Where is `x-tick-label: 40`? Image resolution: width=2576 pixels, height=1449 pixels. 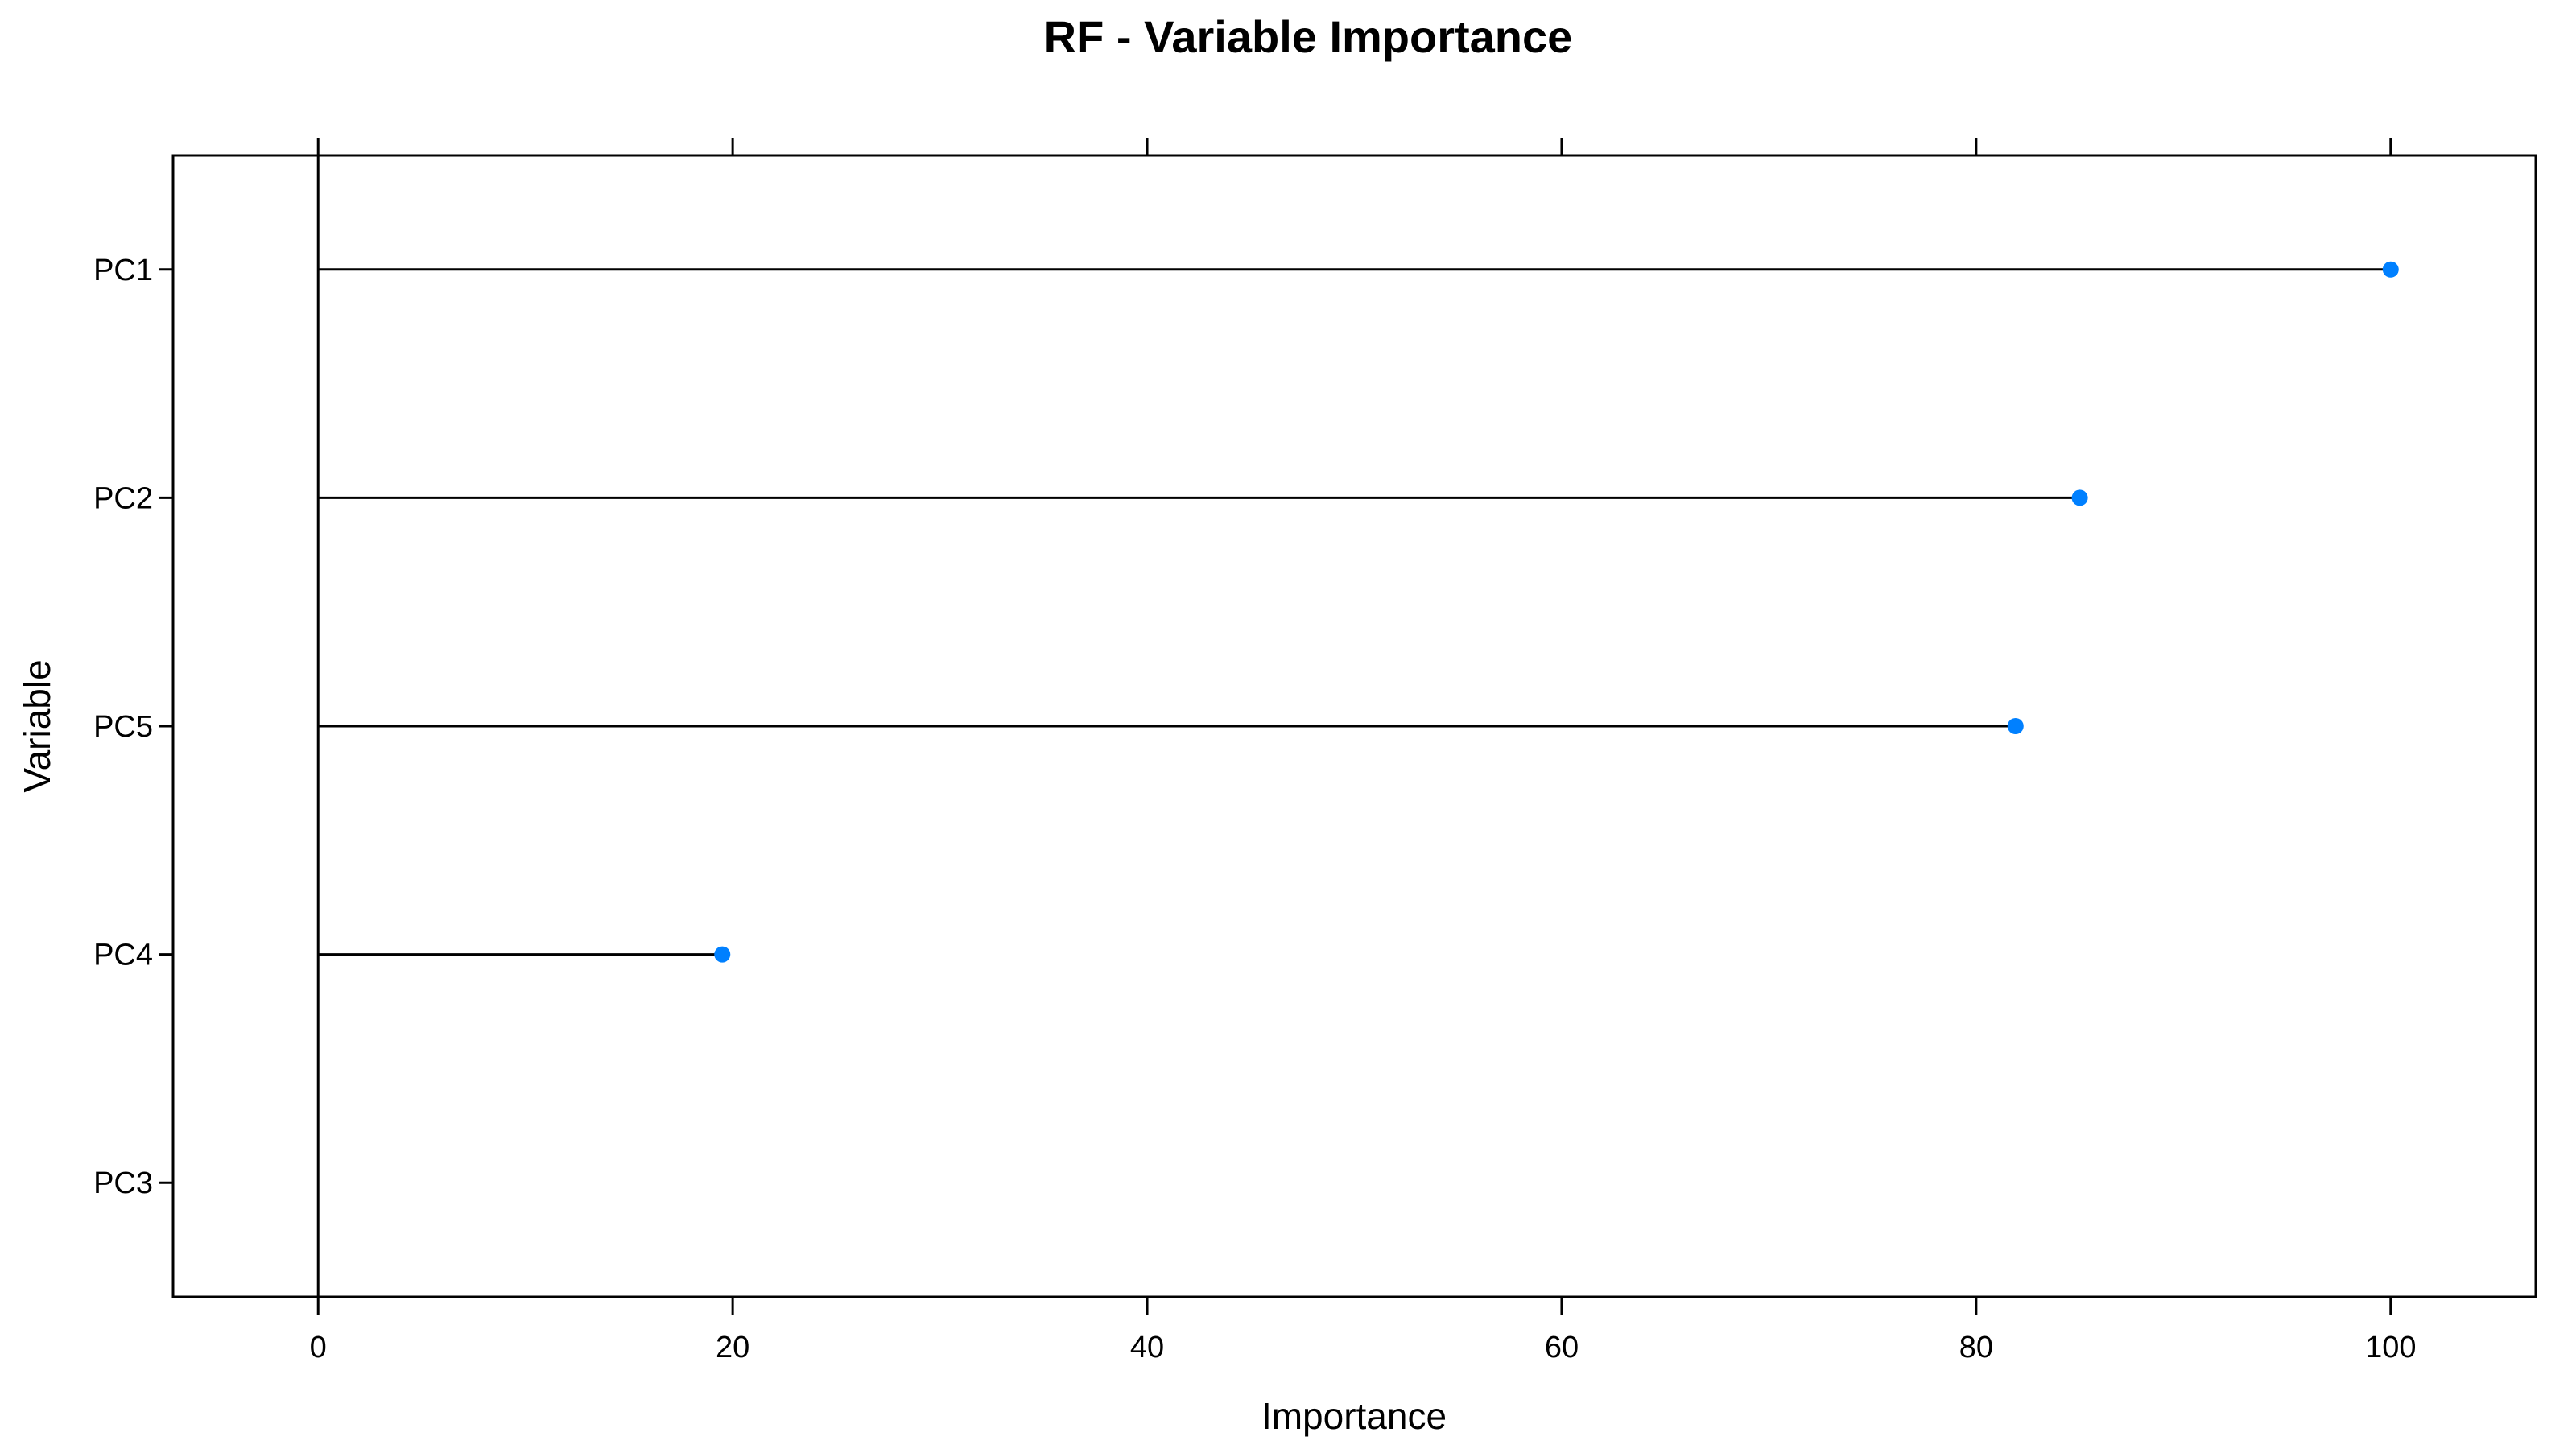
x-tick-label: 40 is located at coordinates (1147, 1347).